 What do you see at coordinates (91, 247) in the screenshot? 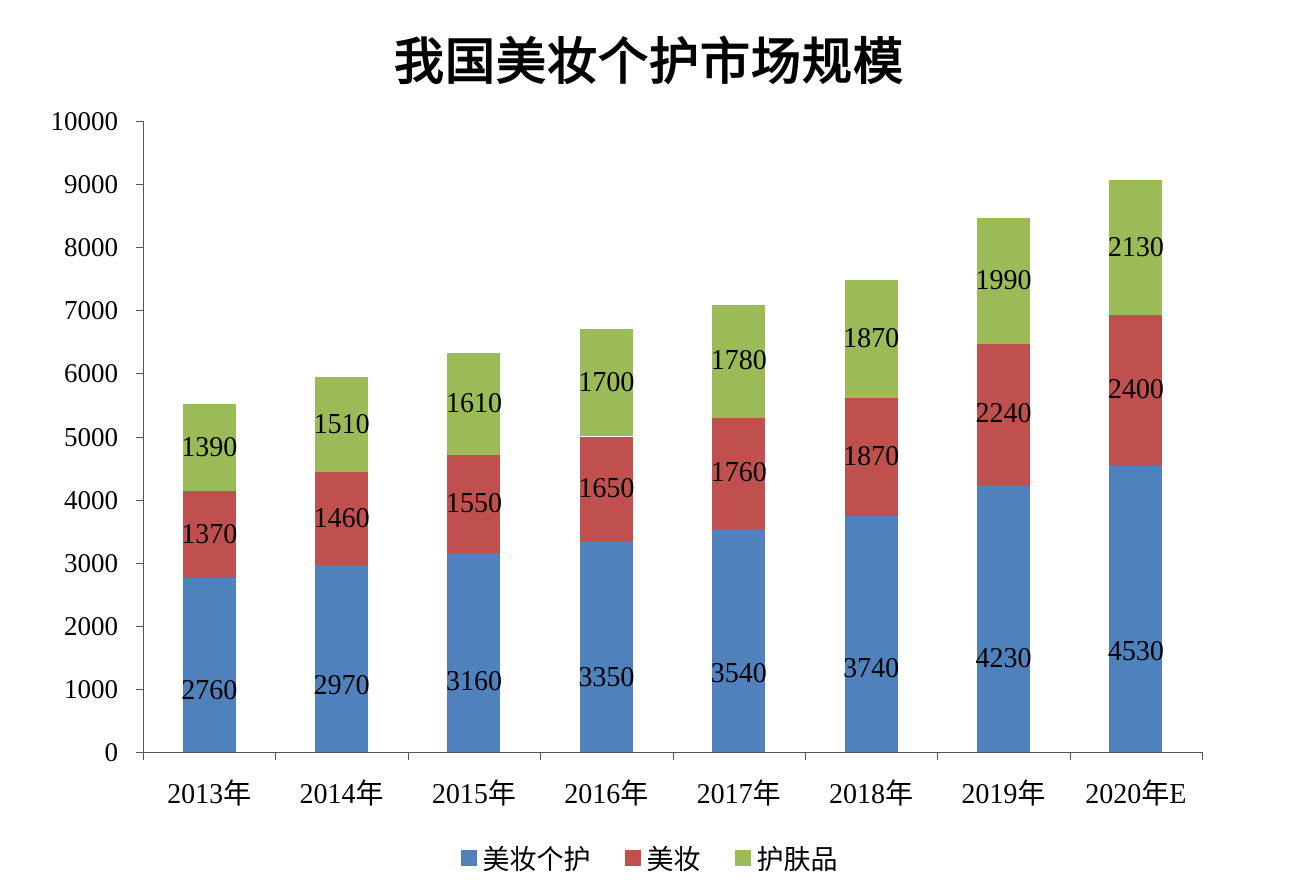
I see `y-tick-label: 8000` at bounding box center [91, 247].